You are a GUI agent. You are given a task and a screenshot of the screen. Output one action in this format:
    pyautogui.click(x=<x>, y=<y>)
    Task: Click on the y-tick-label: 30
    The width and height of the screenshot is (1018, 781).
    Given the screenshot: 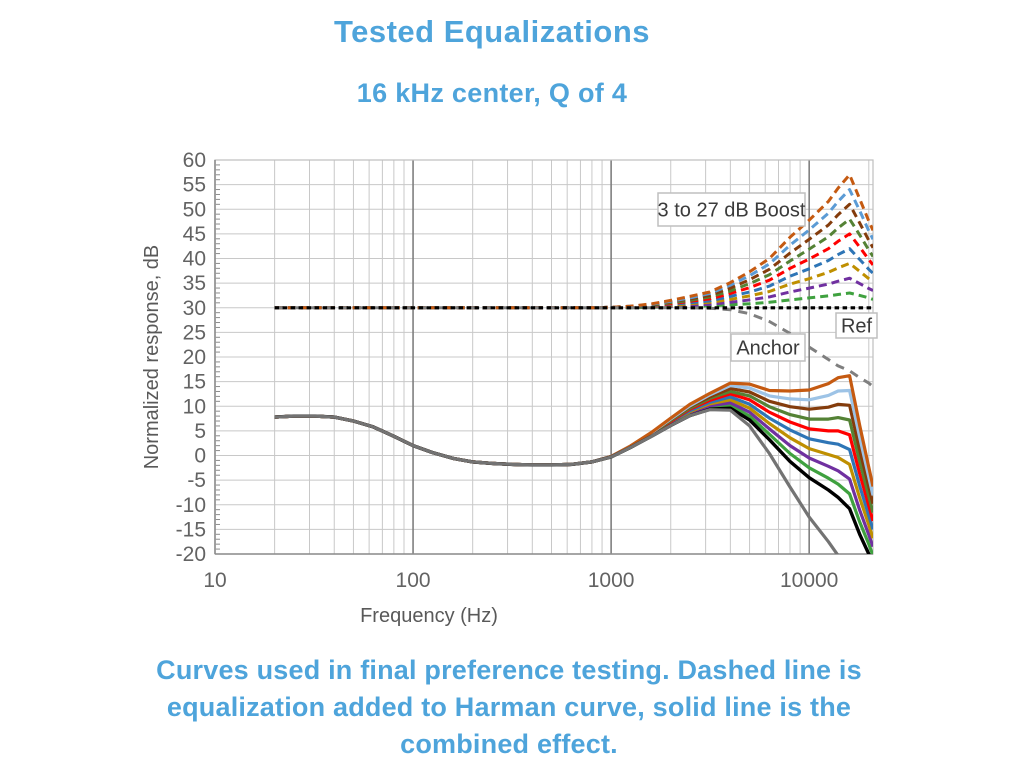 What is the action you would take?
    pyautogui.click(x=194, y=308)
    